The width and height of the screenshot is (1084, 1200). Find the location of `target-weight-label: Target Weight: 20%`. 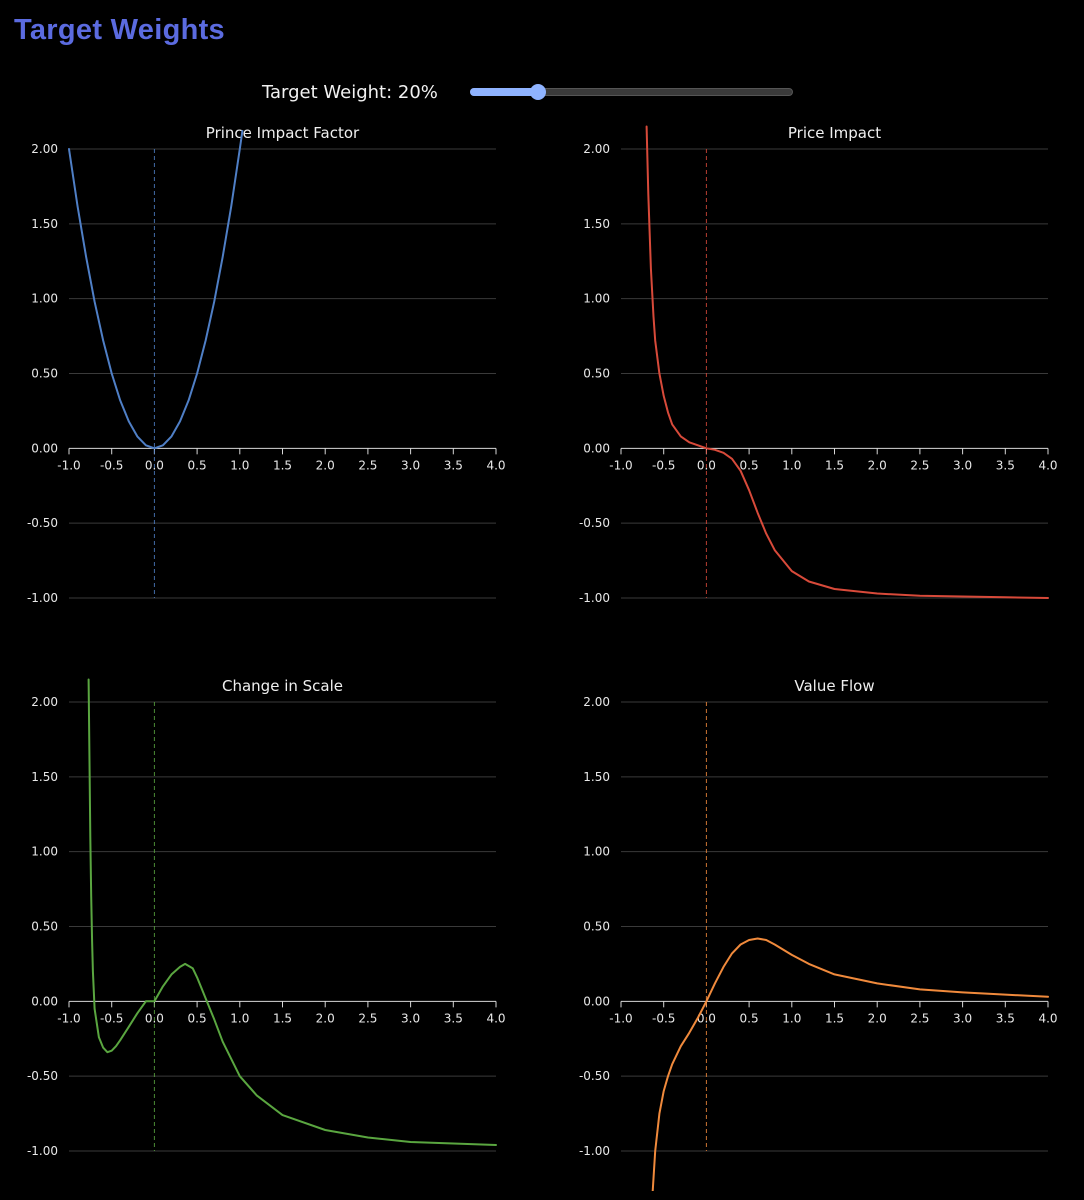

target-weight-label: Target Weight: 20% is located at coordinates (350, 92).